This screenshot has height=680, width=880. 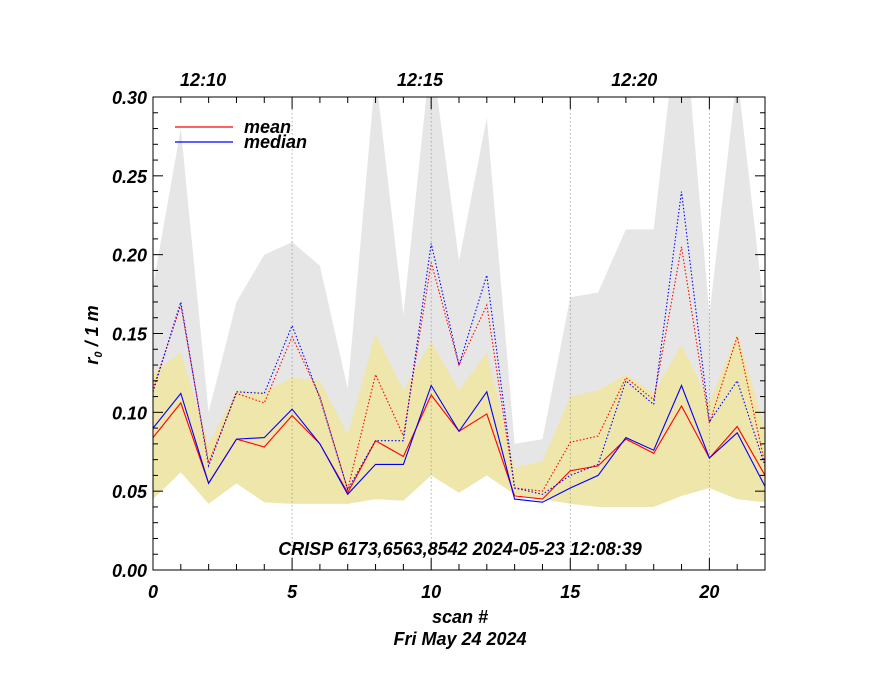 What do you see at coordinates (420, 80) in the screenshot?
I see `time-axis-label: 12:15` at bounding box center [420, 80].